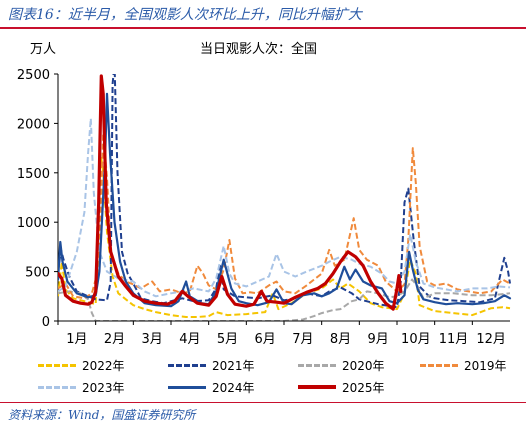  Describe the element at coordinates (265, 339) in the screenshot. I see `x-tick-label: 6月` at that location.